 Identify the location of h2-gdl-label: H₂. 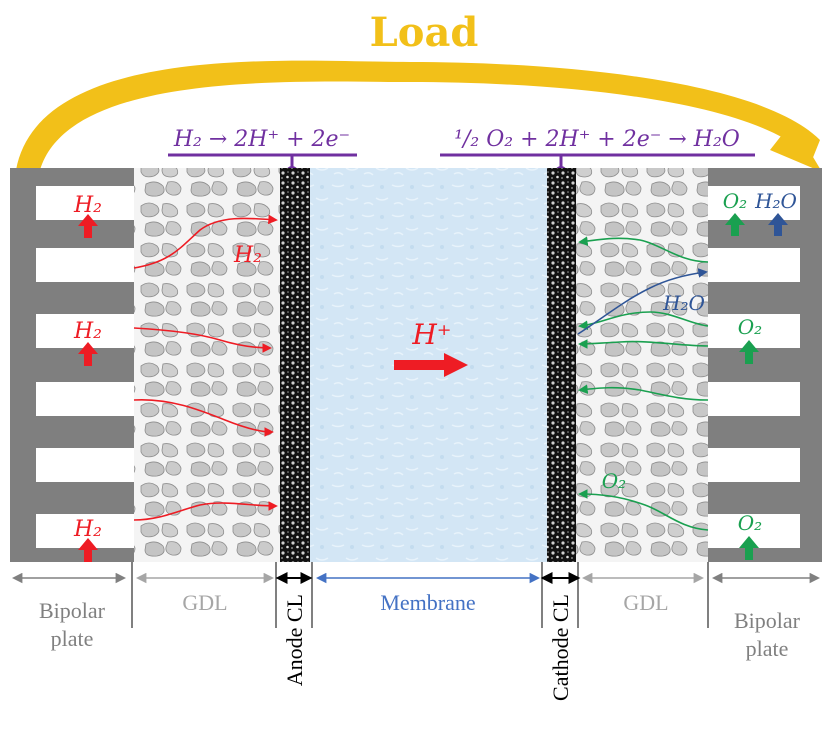
(247, 255).